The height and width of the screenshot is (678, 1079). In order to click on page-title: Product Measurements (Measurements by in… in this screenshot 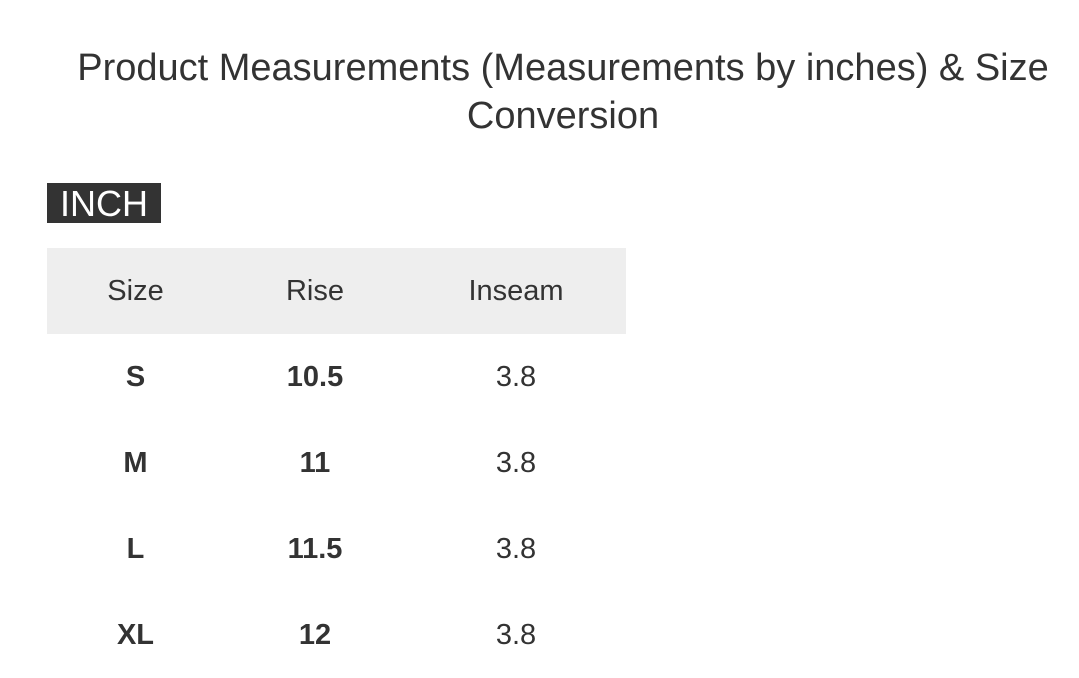, I will do `click(563, 92)`.